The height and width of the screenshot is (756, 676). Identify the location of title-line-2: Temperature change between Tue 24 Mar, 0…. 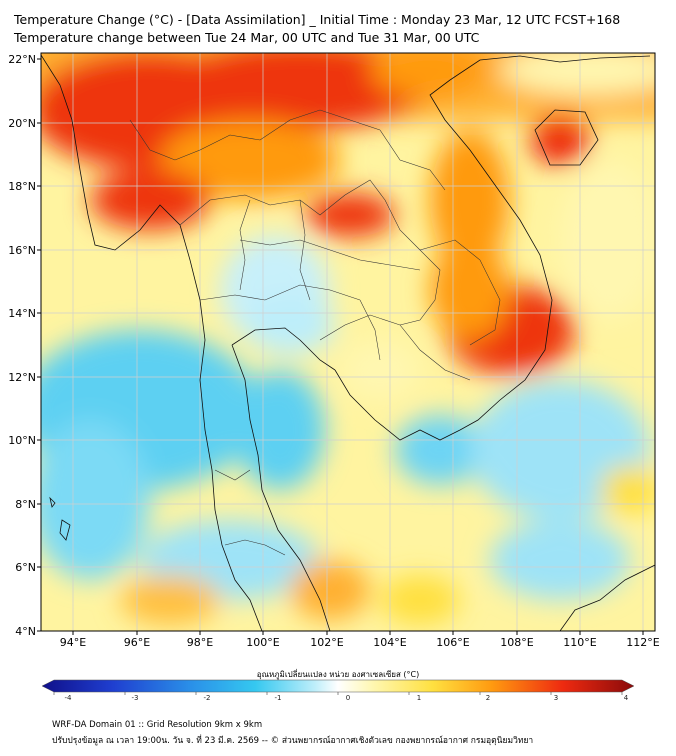
(247, 37).